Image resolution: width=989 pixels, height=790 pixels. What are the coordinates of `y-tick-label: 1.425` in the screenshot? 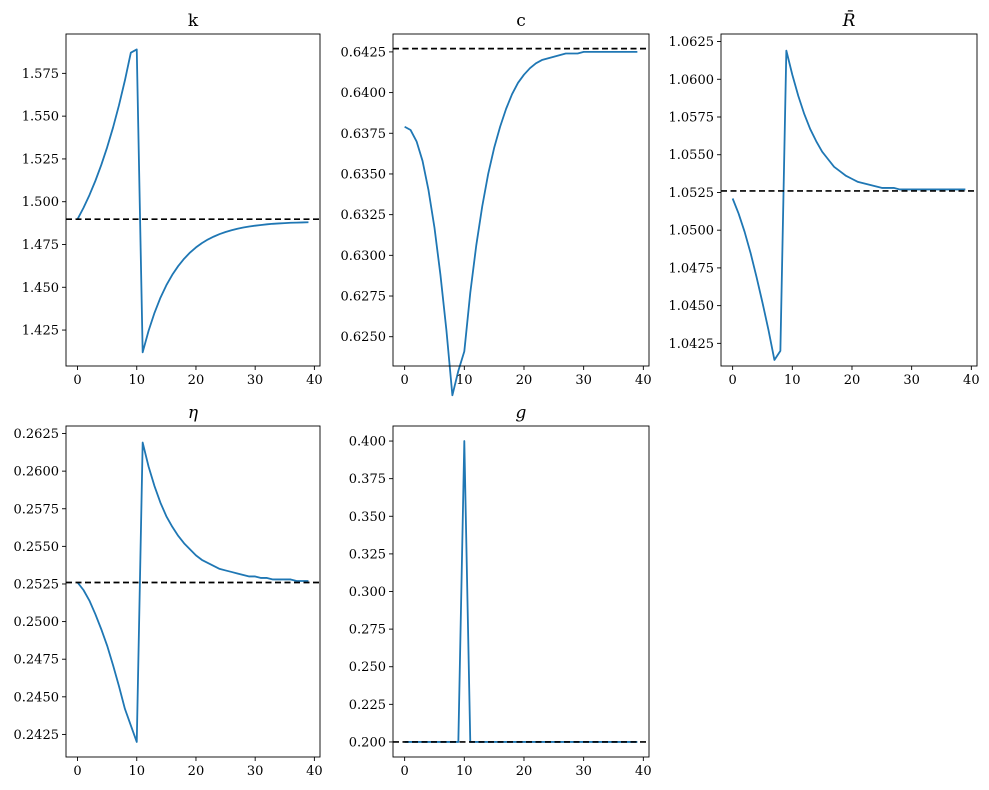 It's located at (40, 331).